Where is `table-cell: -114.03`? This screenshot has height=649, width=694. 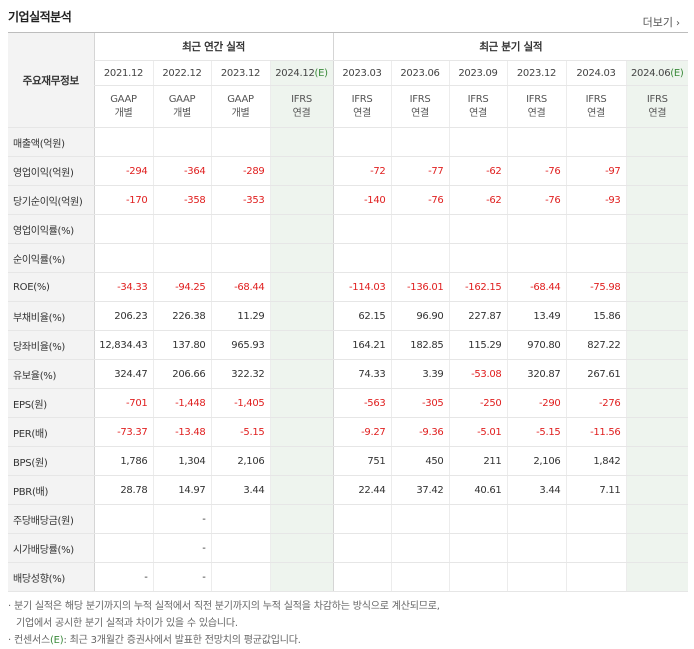
table-cell: -114.03 is located at coordinates (361, 287).